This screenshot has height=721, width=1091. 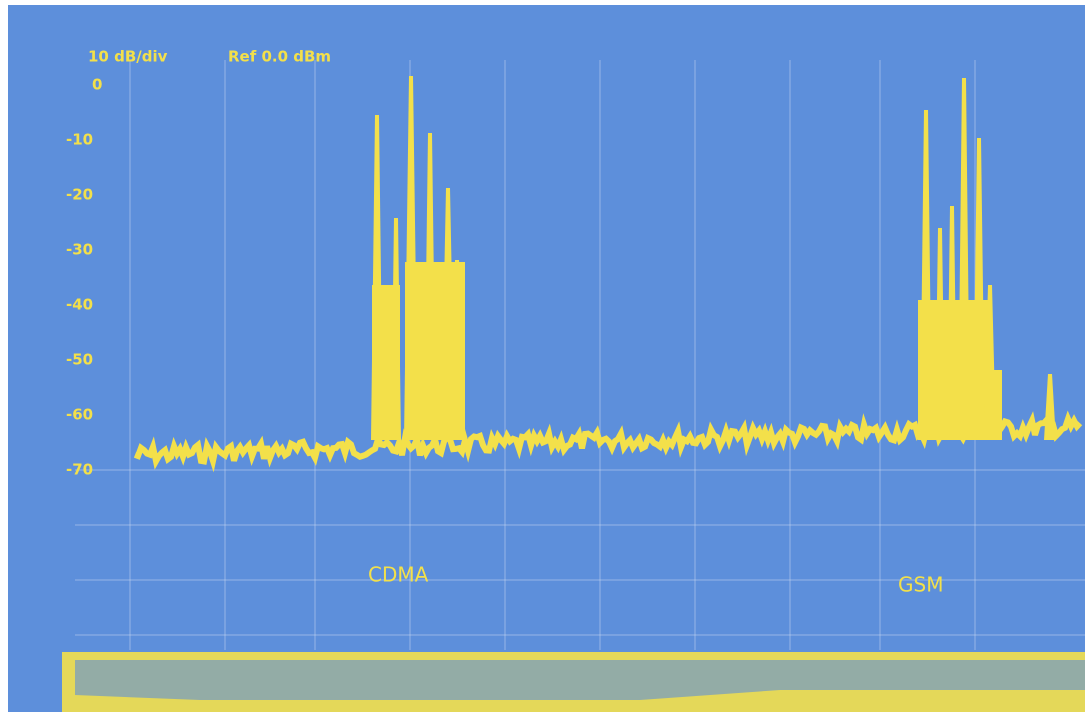 I want to click on cdma-label: CDMA, so click(x=398, y=575).